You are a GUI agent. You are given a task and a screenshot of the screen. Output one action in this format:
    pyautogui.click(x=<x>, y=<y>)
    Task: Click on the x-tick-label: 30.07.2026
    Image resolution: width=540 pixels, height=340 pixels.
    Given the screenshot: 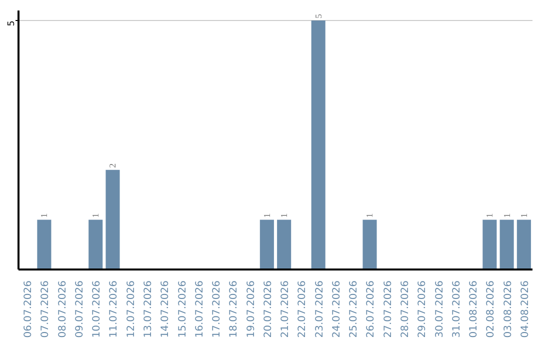 What is the action you would take?
    pyautogui.click(x=440, y=309)
    